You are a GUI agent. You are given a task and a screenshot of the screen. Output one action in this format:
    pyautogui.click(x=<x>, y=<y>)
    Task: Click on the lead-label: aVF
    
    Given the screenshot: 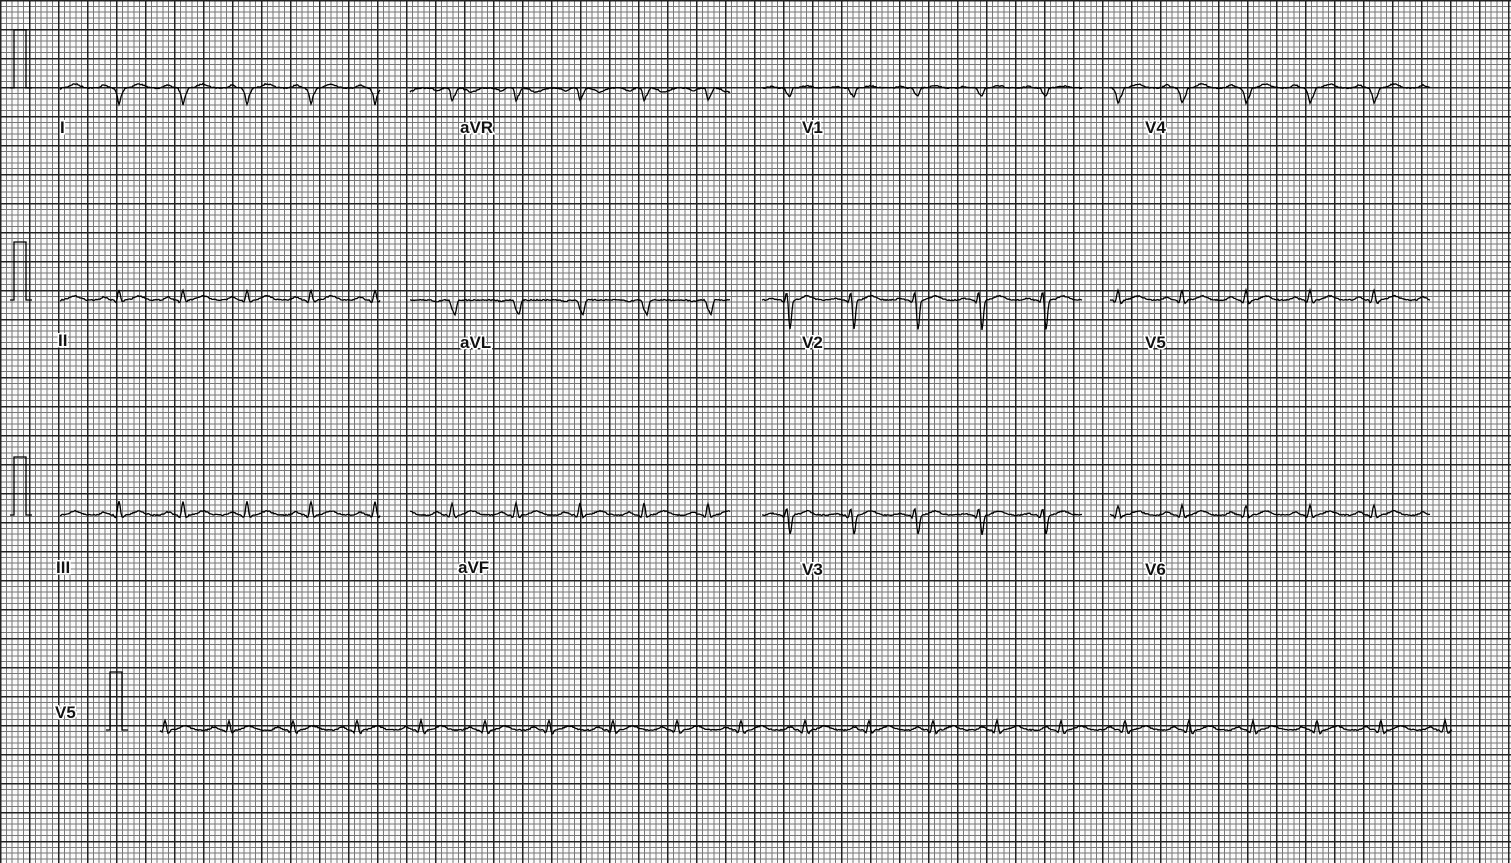 What is the action you would take?
    pyautogui.click(x=473, y=567)
    